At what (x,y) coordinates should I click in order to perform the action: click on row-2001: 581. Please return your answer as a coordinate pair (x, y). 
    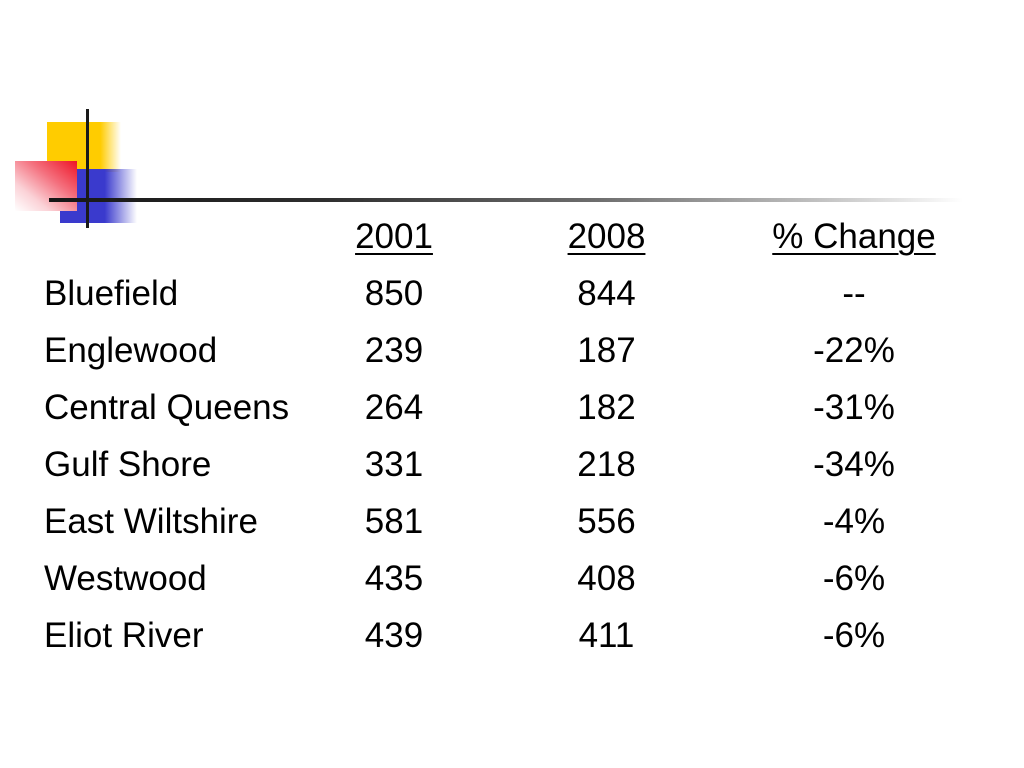
    Looking at the image, I should click on (394, 521).